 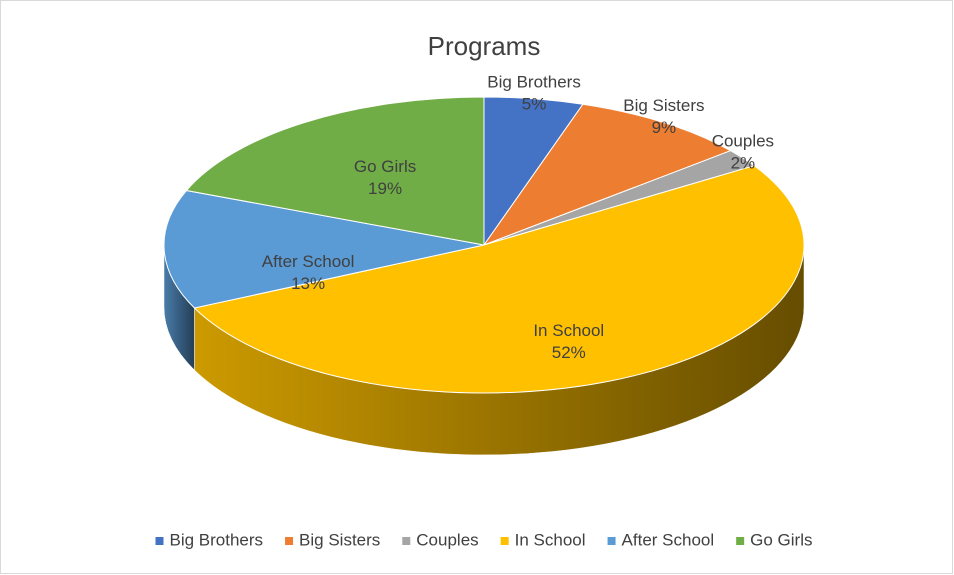 I want to click on data-label-name: After School, so click(x=308, y=261).